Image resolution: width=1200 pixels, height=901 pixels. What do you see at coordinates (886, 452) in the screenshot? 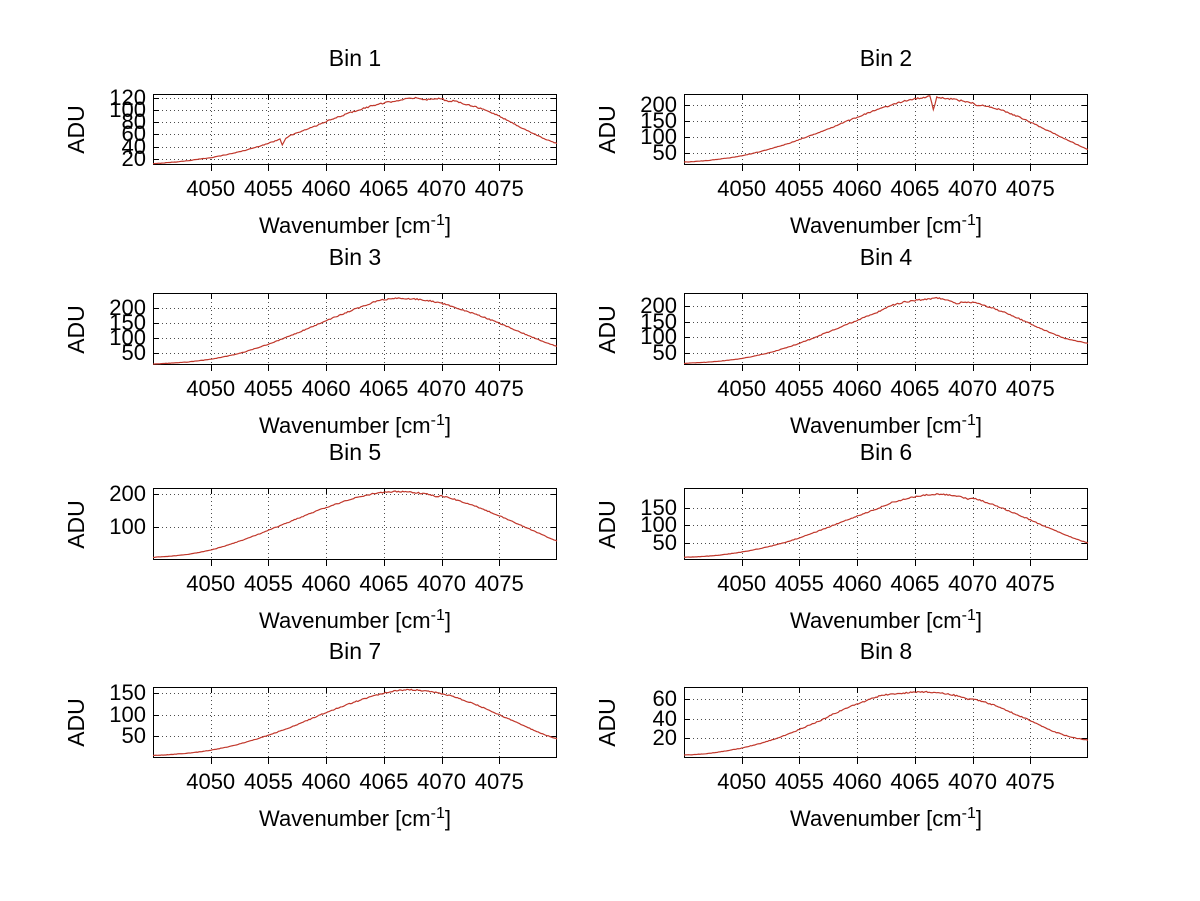
I see `subplot-title: Bin 6` at bounding box center [886, 452].